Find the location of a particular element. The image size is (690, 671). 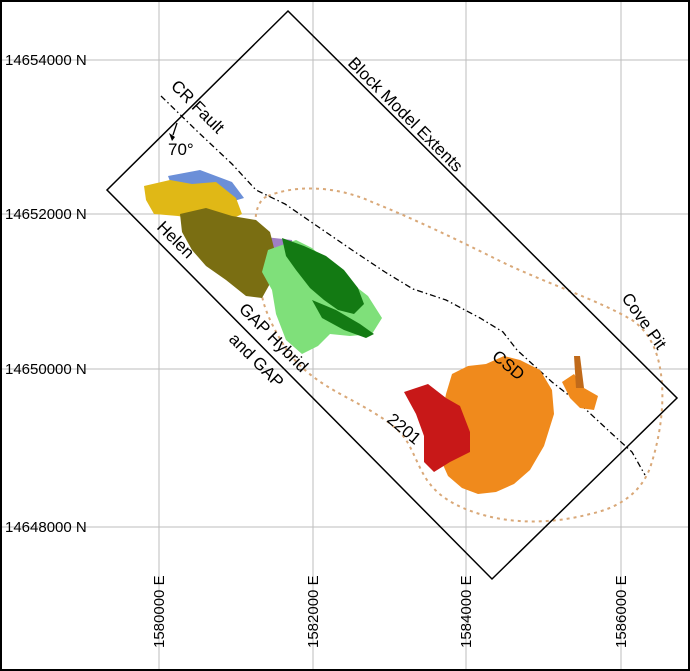

northing-label: 14648000 N is located at coordinates (46, 527).